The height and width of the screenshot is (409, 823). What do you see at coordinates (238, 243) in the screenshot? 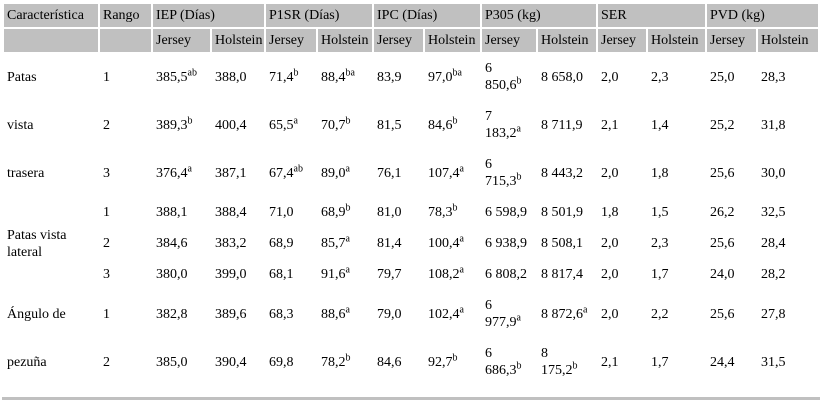
I see `value-cell: 383,2` at bounding box center [238, 243].